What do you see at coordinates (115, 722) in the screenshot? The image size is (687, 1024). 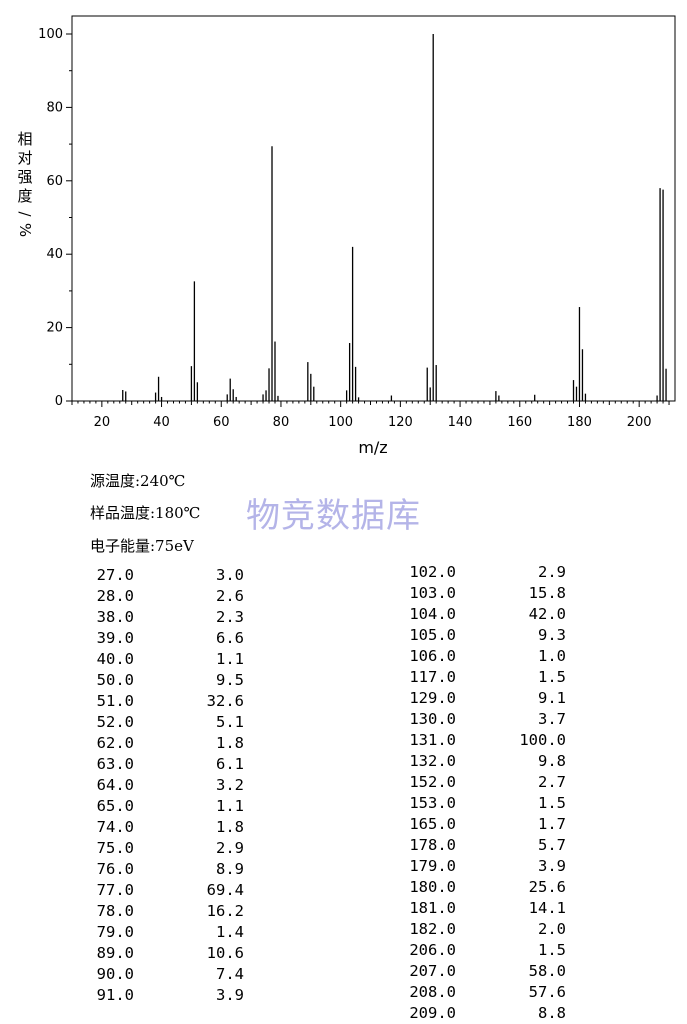 I see `peak-mz: 52.0` at bounding box center [115, 722].